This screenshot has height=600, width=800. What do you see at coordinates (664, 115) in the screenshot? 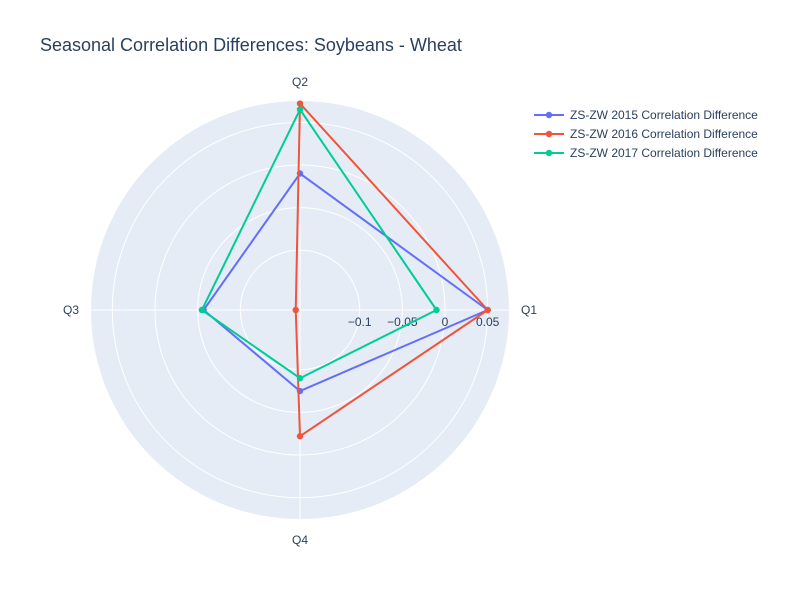
I see `legend-label: ZS-ZW 2015 Correlation Difference` at bounding box center [664, 115].